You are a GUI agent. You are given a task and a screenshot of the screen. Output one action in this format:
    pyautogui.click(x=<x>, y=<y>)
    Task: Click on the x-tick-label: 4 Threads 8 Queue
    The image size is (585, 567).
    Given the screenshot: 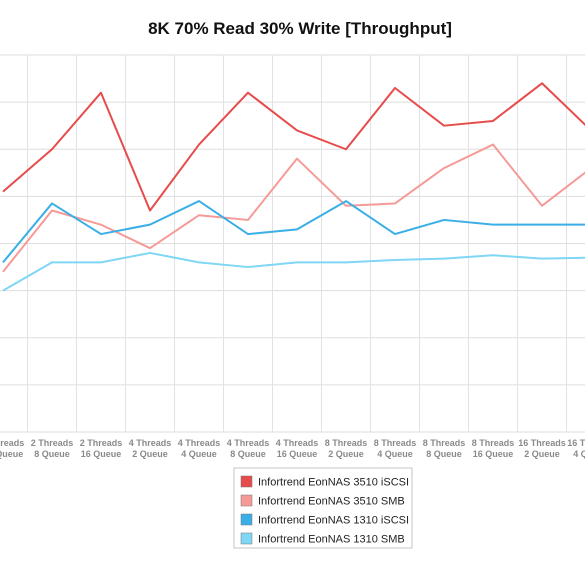 What is the action you would take?
    pyautogui.click(x=248, y=448)
    